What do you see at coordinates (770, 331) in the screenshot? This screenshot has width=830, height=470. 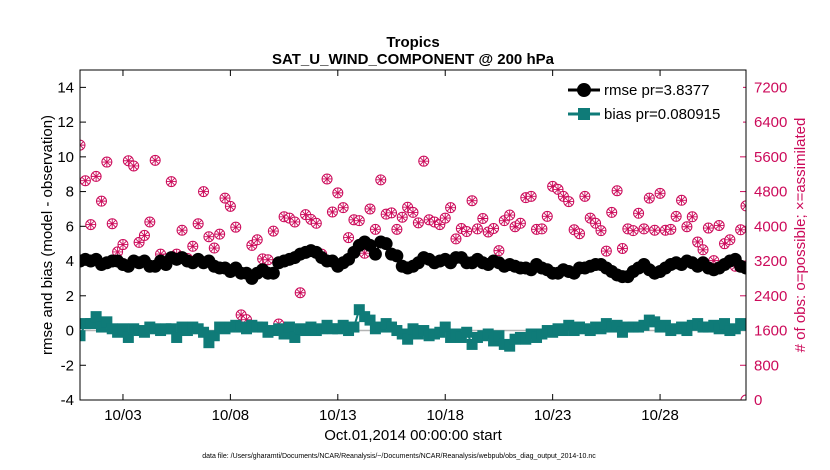 I see `y-right-tick-label: 1600` at bounding box center [770, 331].